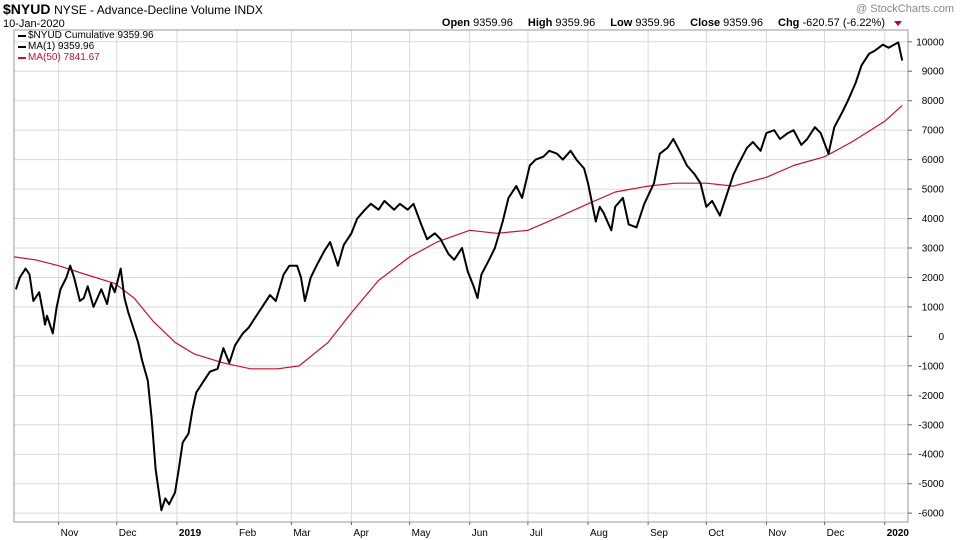  I want to click on y-tick-label: 2000, so click(933, 278).